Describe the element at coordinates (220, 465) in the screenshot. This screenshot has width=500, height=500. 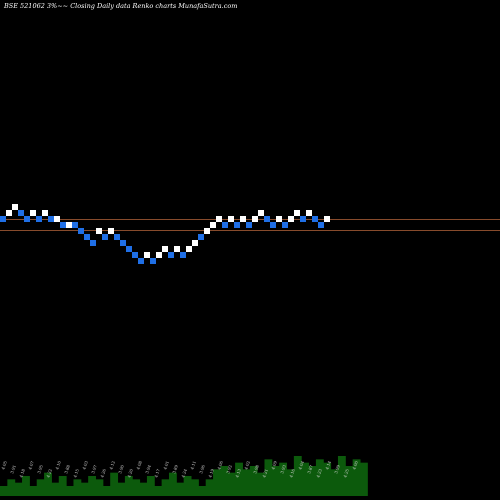
I see `volume-label: 4.06` at that location.